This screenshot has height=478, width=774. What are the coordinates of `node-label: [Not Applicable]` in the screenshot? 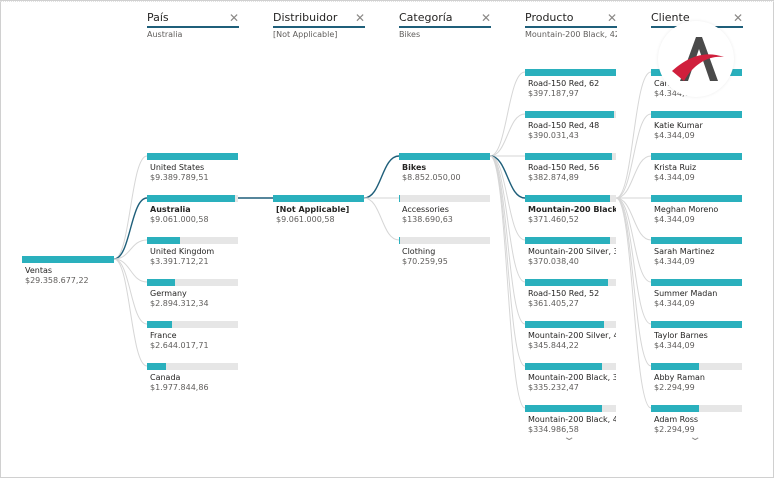 It's located at (313, 209).